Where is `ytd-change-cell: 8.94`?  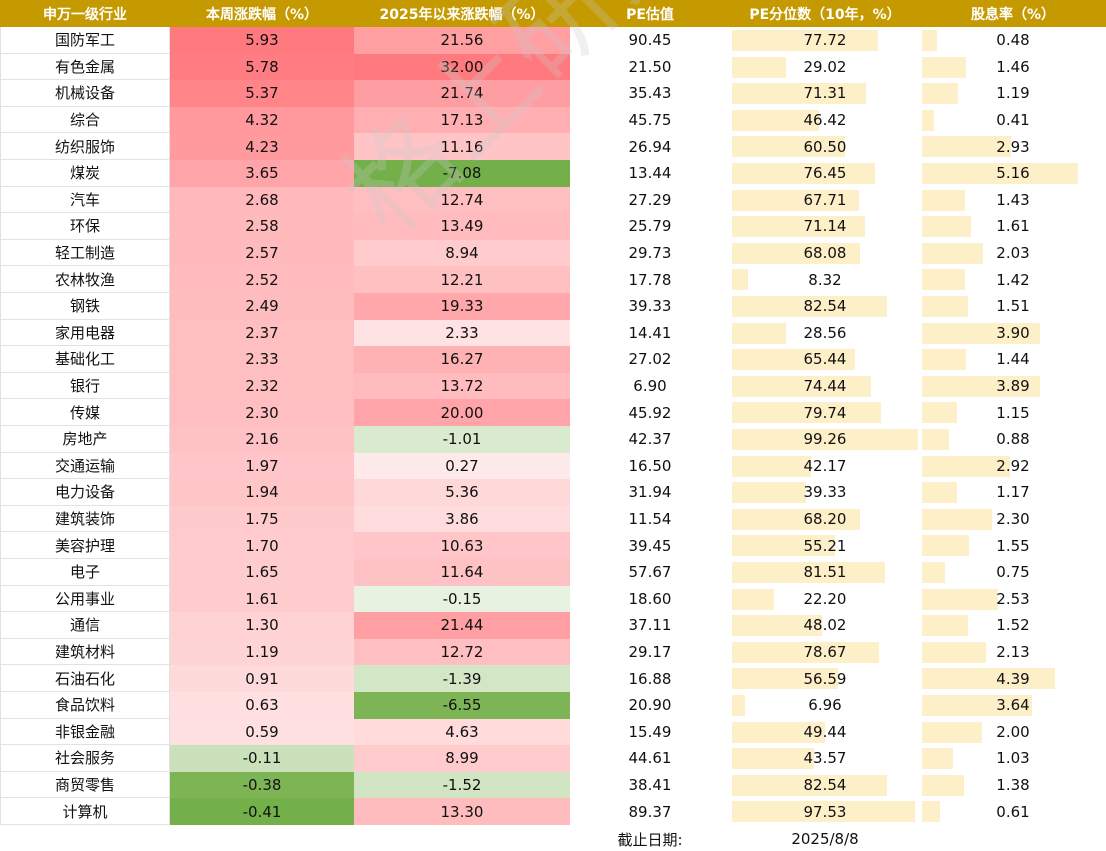 ytd-change-cell: 8.94 is located at coordinates (462, 253).